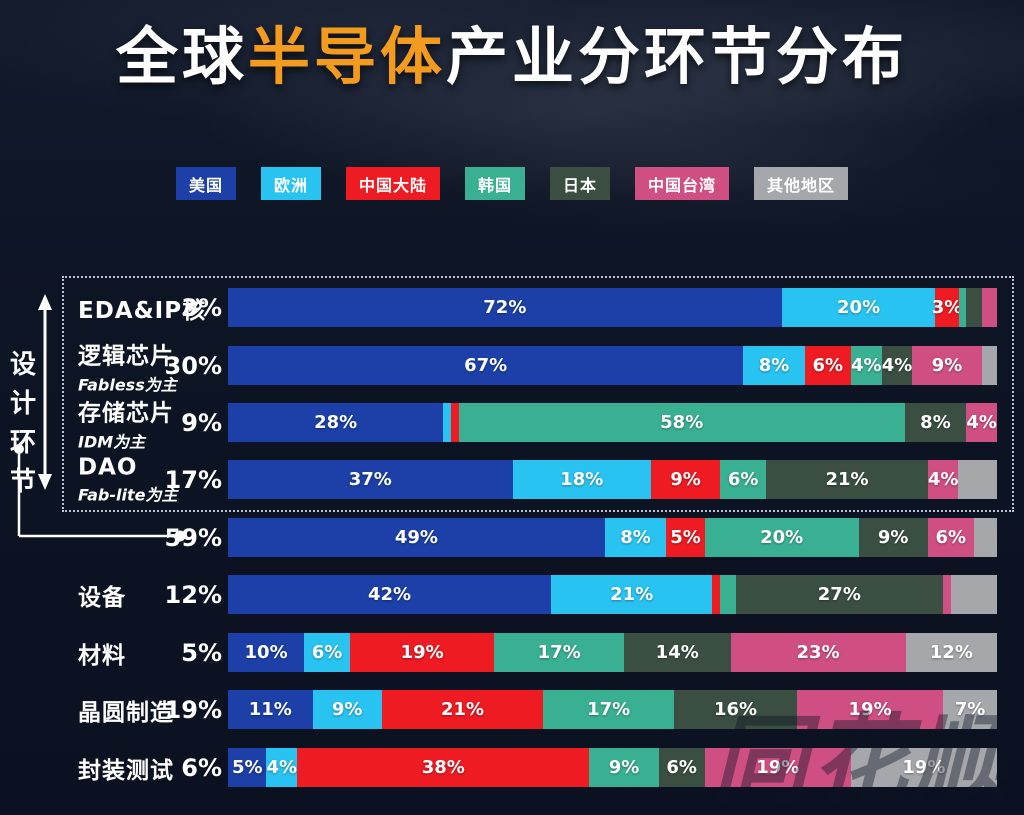  Describe the element at coordinates (127, 384) in the screenshot. I see `row-sublabel: Fabless为主` at that location.